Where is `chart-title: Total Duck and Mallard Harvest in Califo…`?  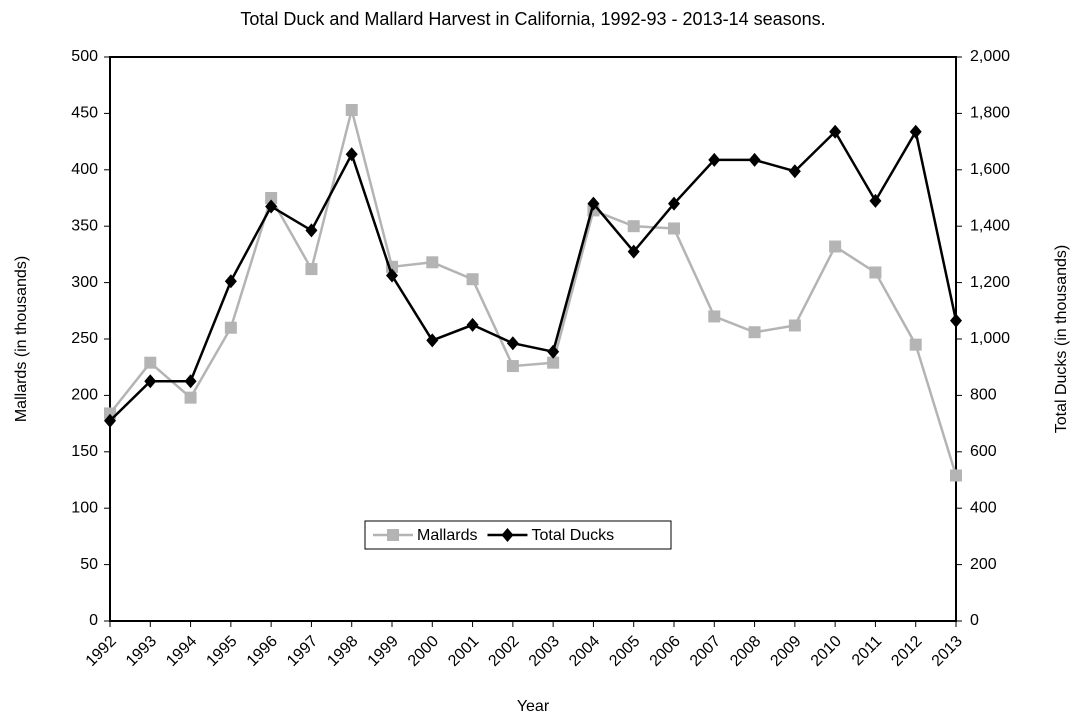 chart-title: Total Duck and Mallard Harvest in Califo… is located at coordinates (532, 19).